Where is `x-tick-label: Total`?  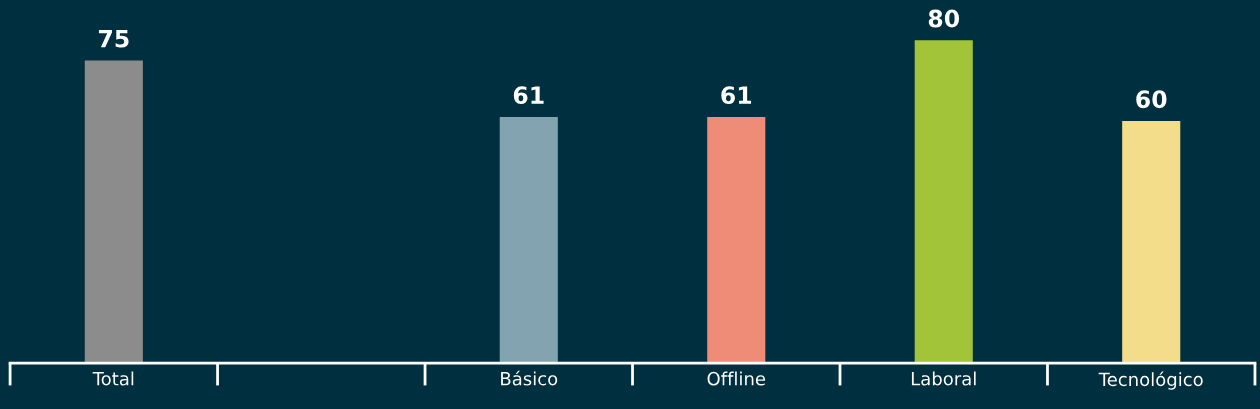
x-tick-label: Total is located at coordinates (113, 378).